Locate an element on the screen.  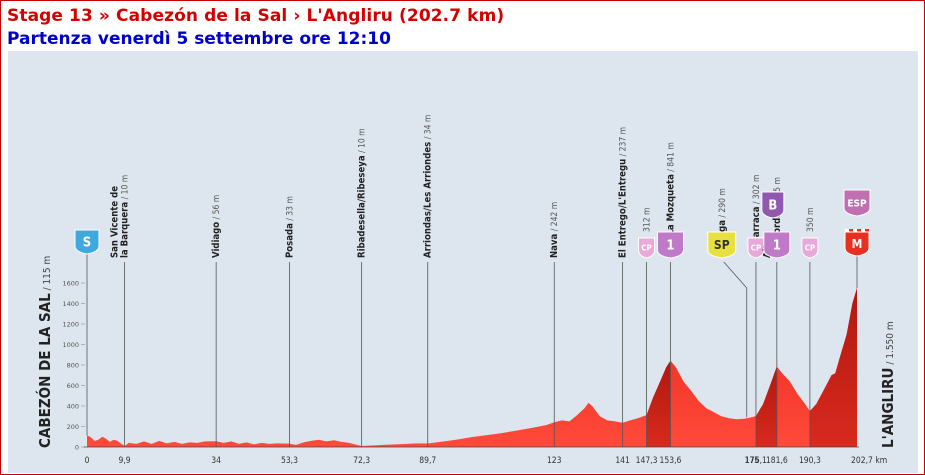
x-tick-label: 53,3 is located at coordinates (289, 461).